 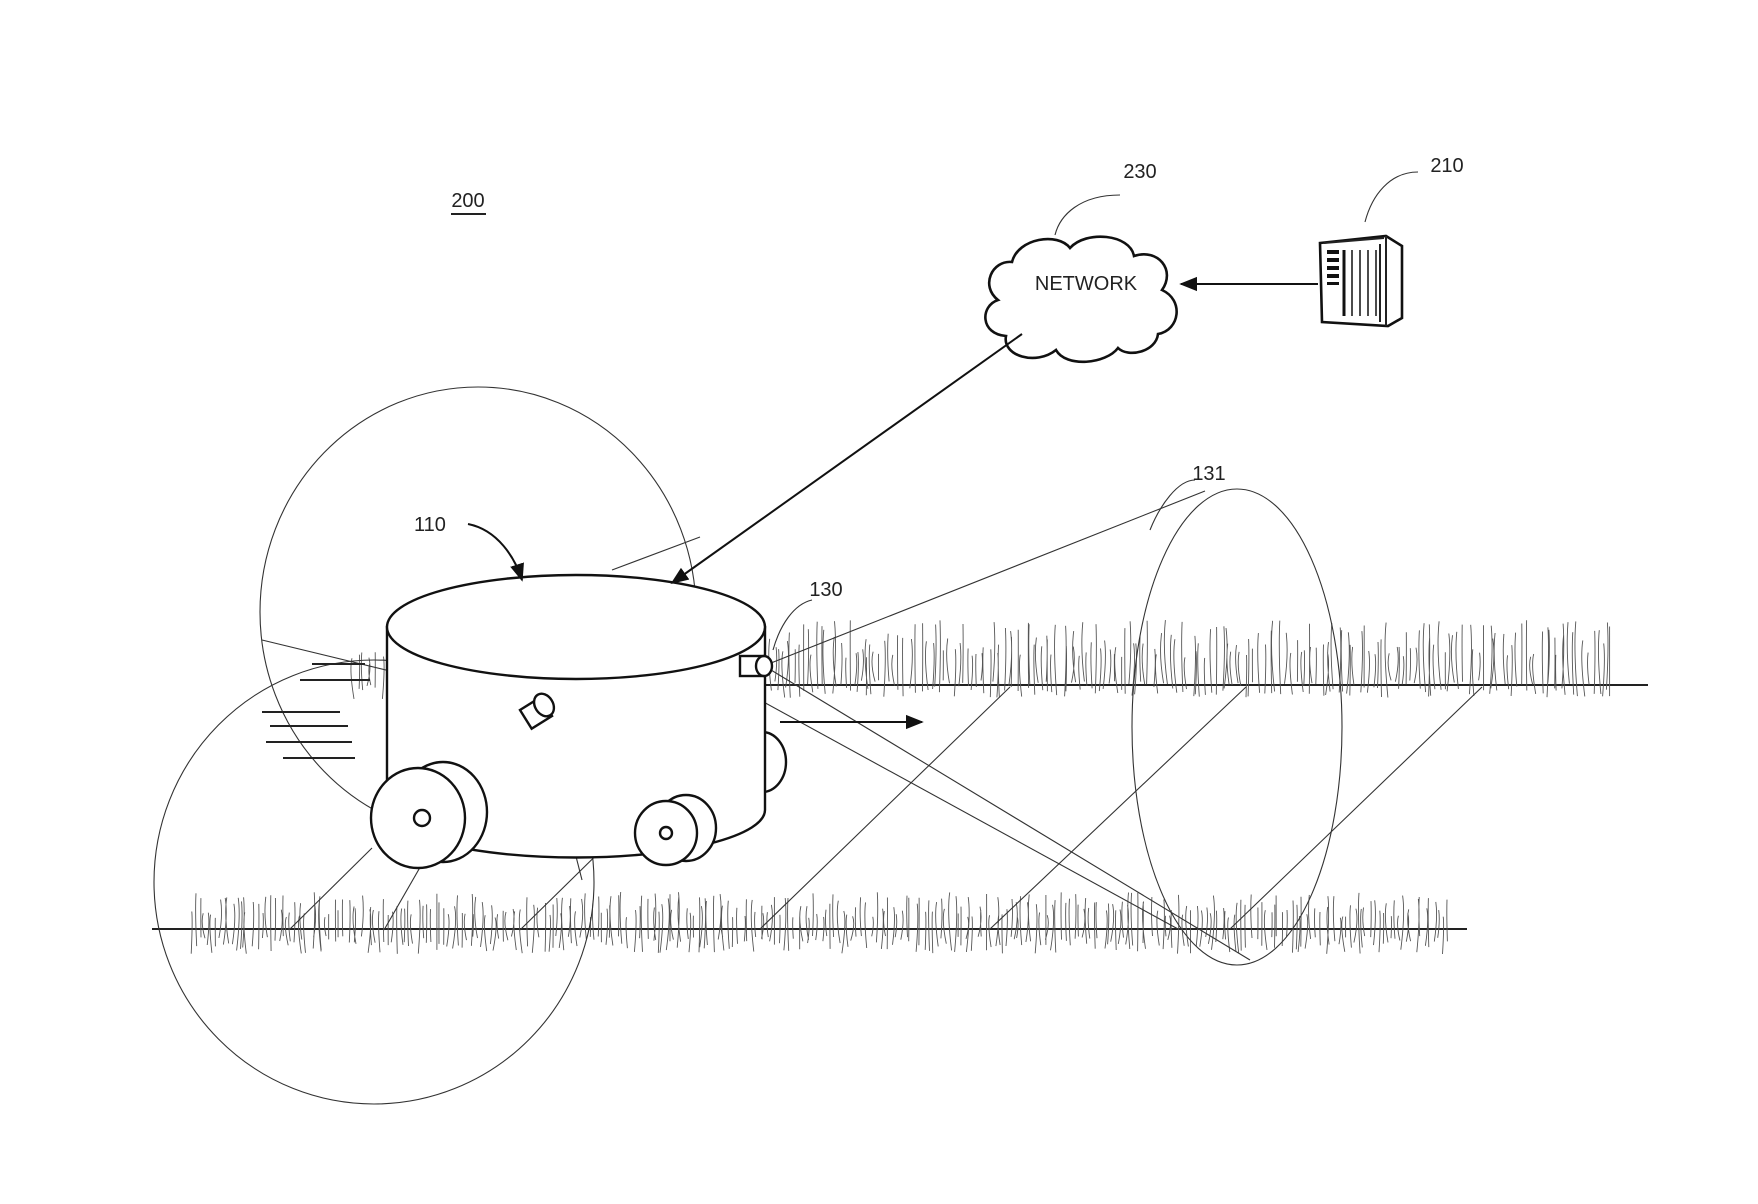 I want to click on svg-text: 200, so click(x=467, y=201).